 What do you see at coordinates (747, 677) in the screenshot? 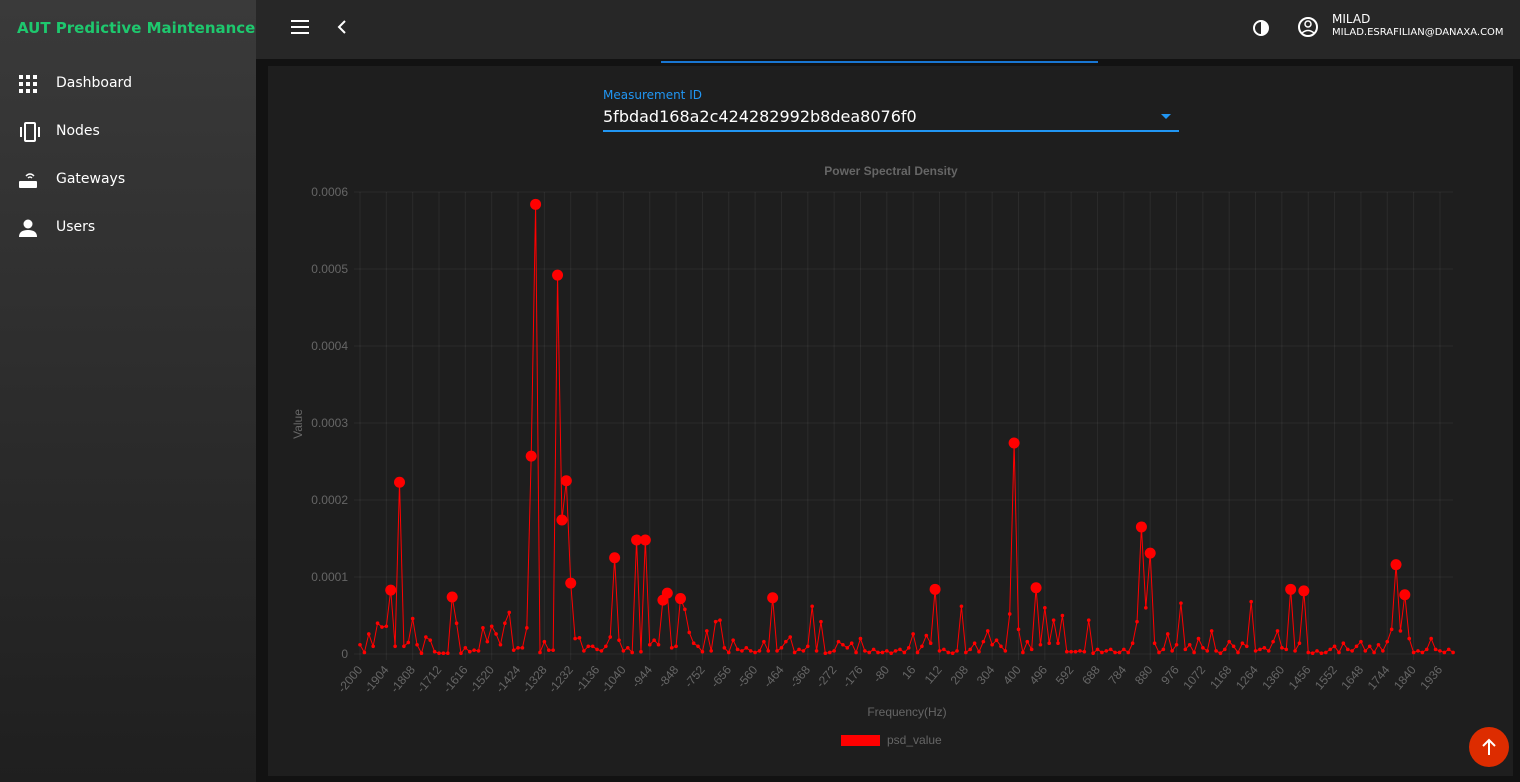
I see `x-tick-label: -560` at bounding box center [747, 677].